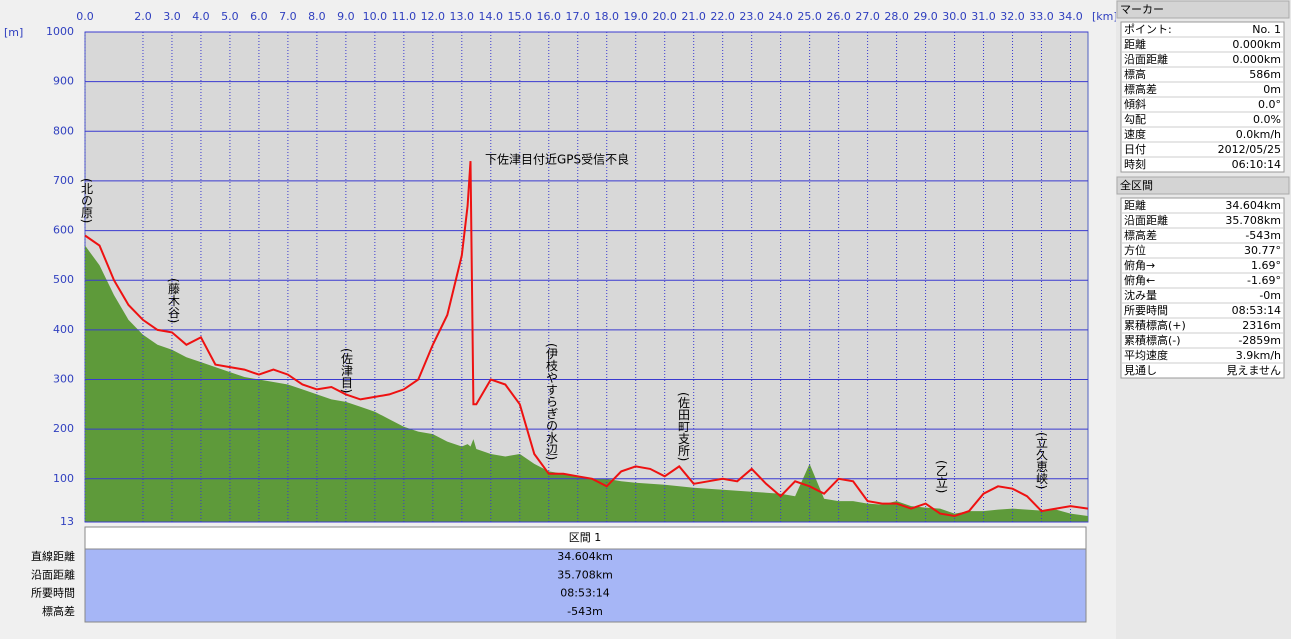 The image size is (1291, 639). Describe the element at coordinates (1135, 250) in the screenshot. I see `panel-label: 方位` at that location.